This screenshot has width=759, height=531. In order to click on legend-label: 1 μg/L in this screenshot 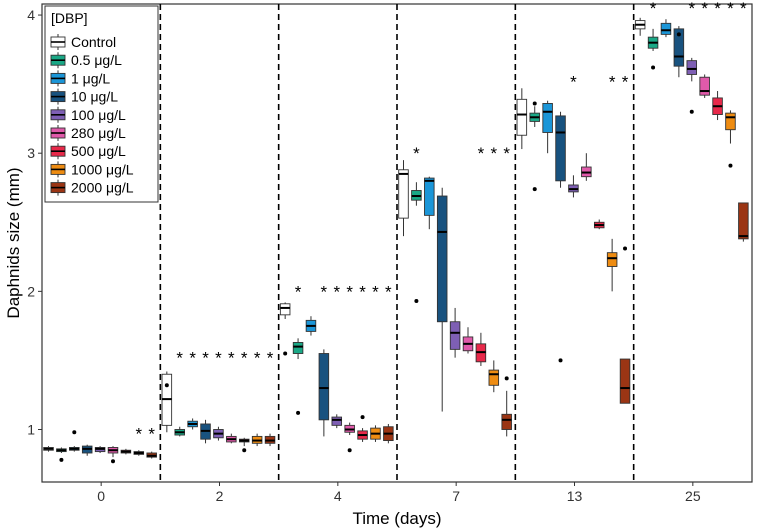, I will do `click(90, 78)`.